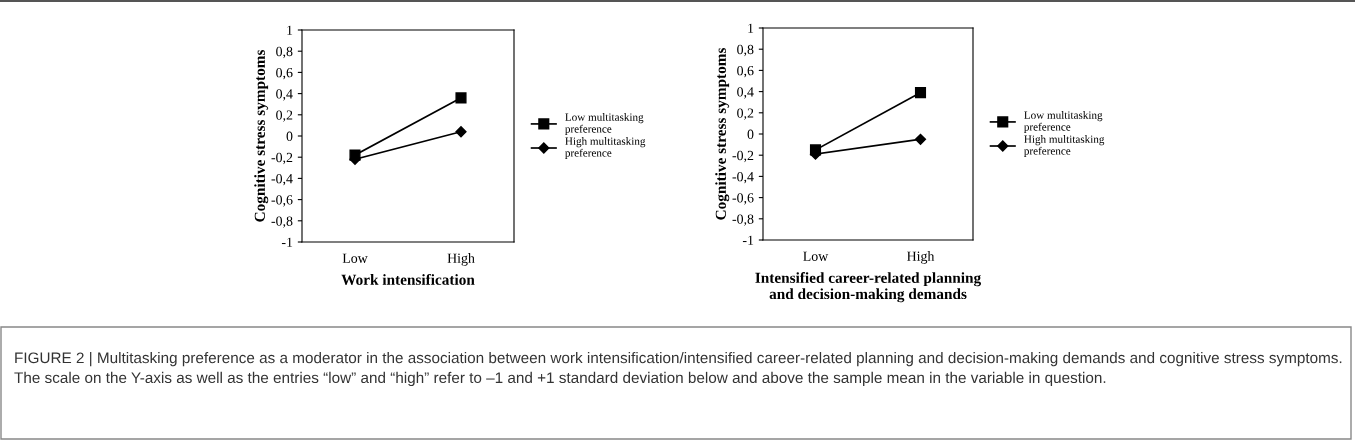 This screenshot has width=1355, height=440. I want to click on caption: FIGURE 2 | Multitasking preference as a moderator in the association between work intensification/intensified career-related planning and decision-making demands and cognitive stress symptoms. The scale on the Y-axis as well as the entries “low” and “high” refer to –1 and +1 standard deviation below and above the sample mean in the variable in question., so click(678, 369).